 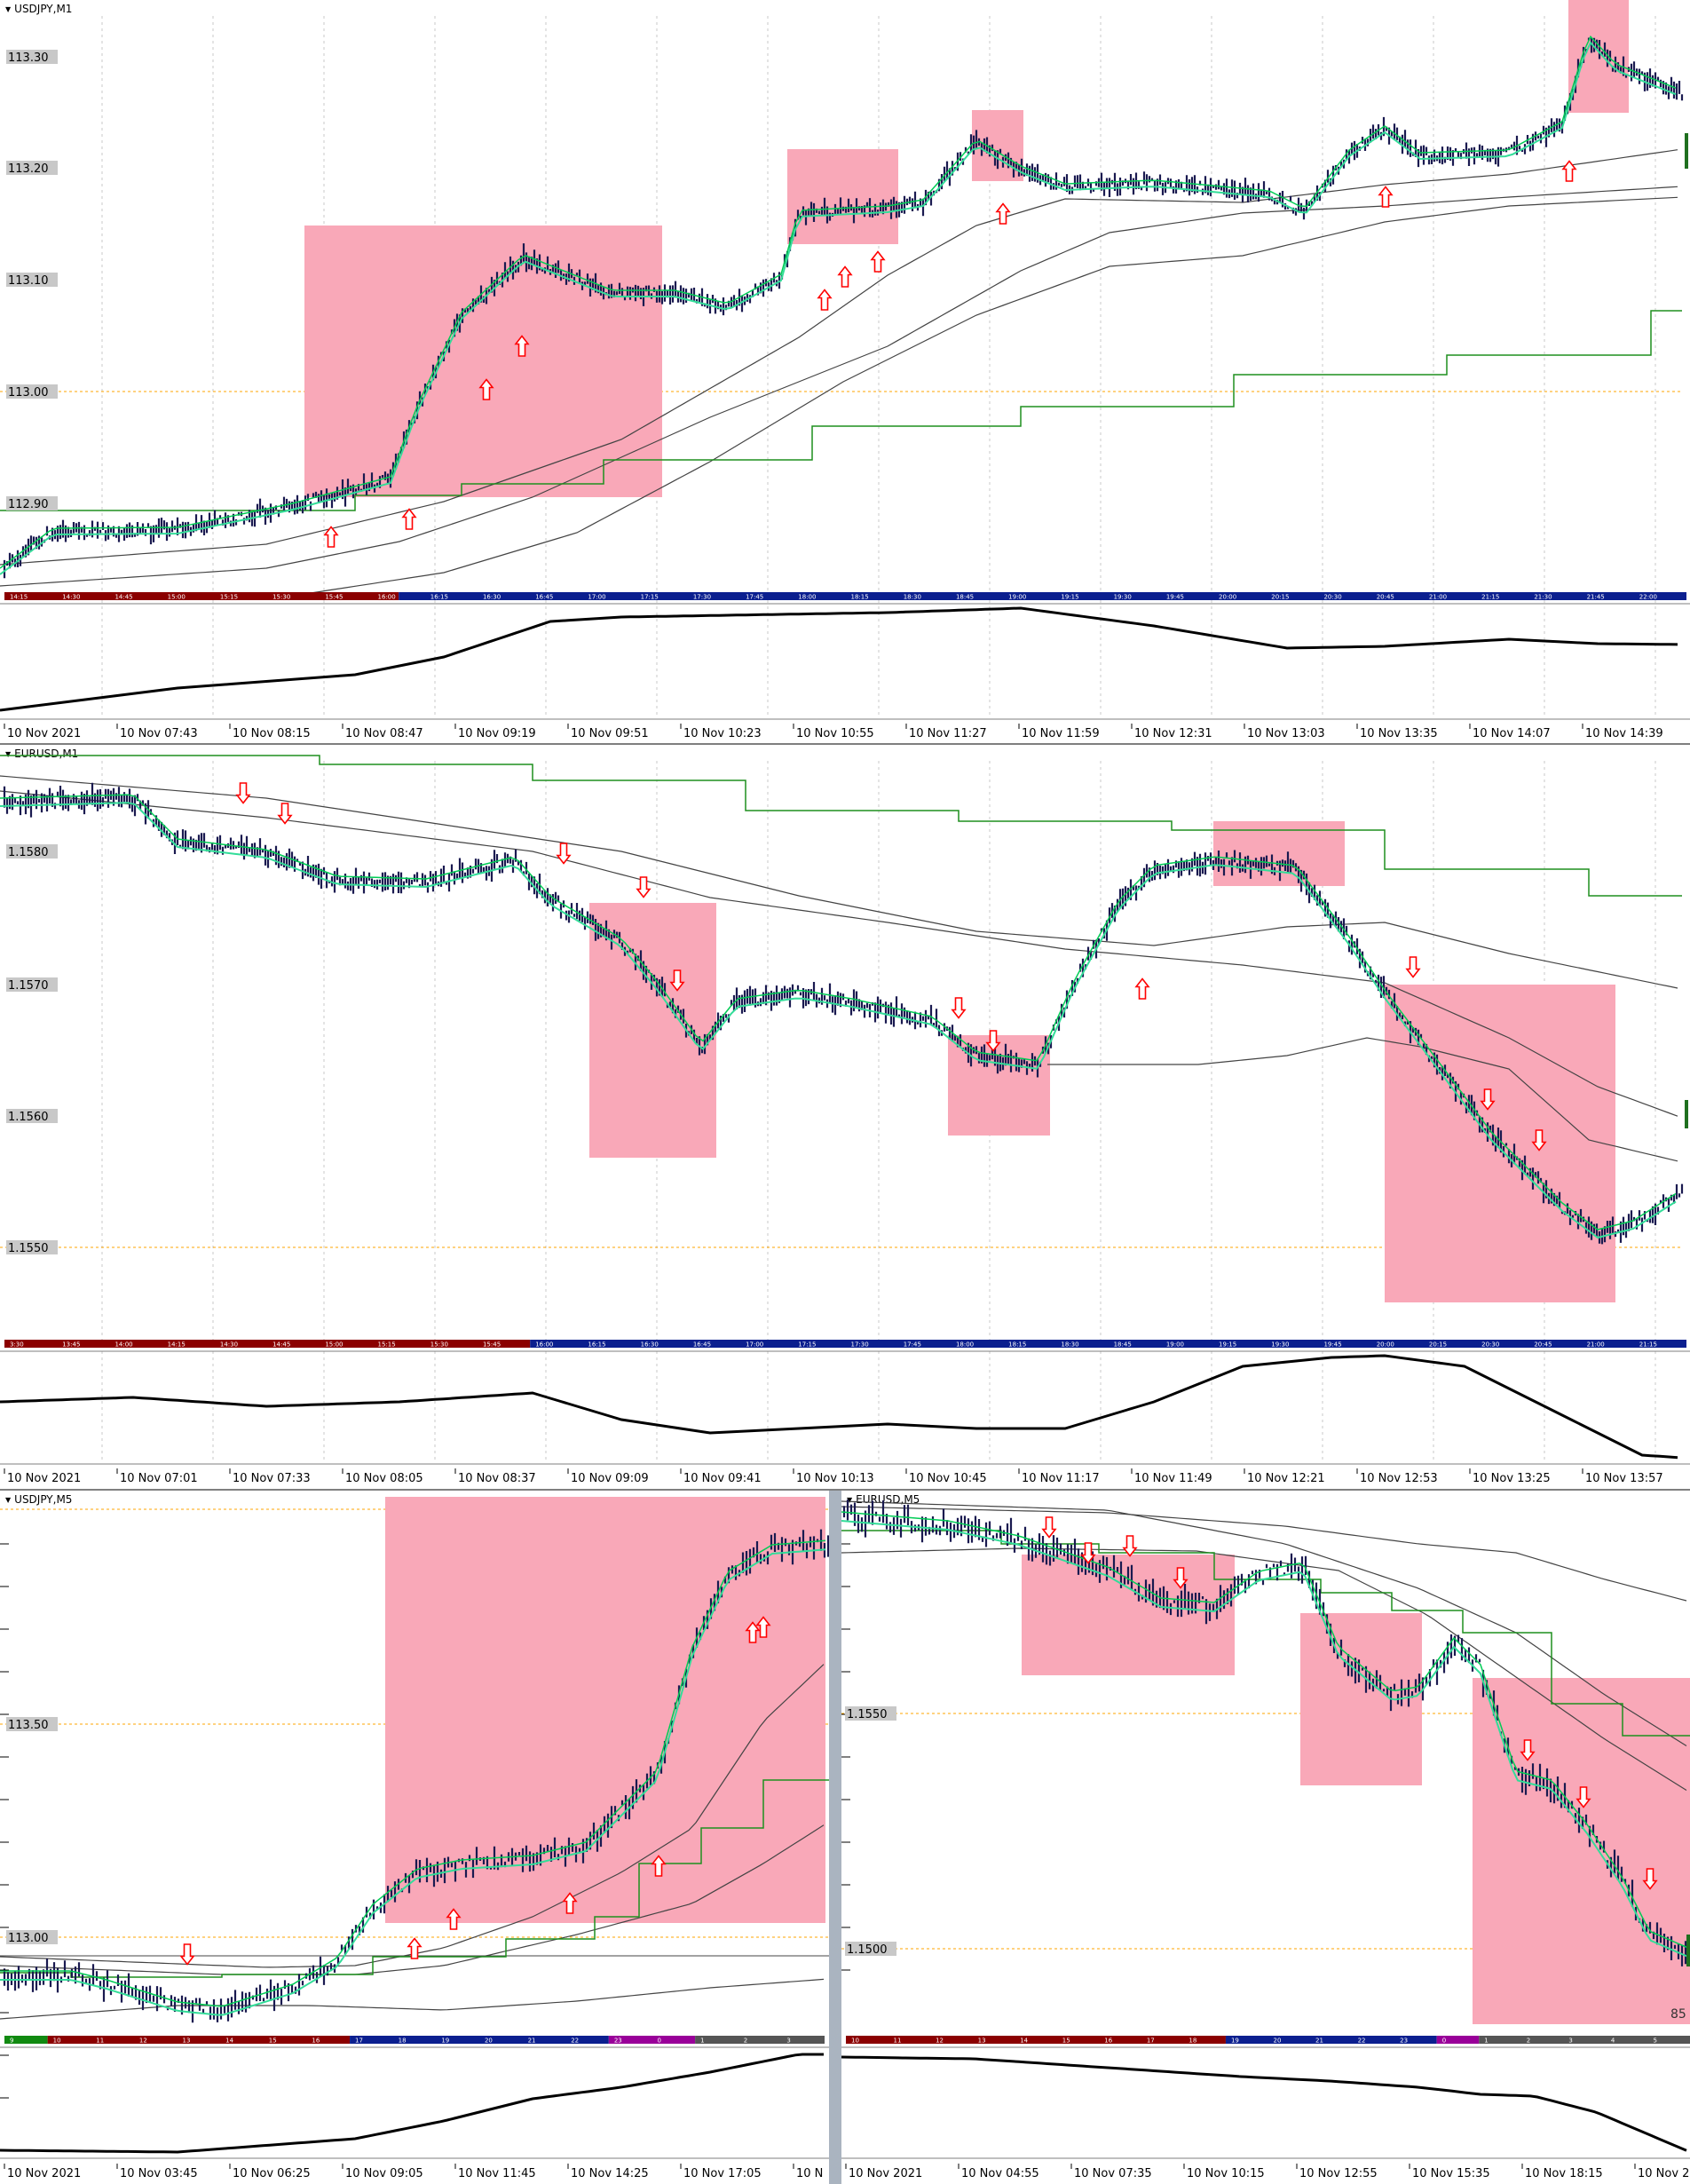 I want to click on time-label: 10 Nov 12:31, so click(x=1173, y=733).